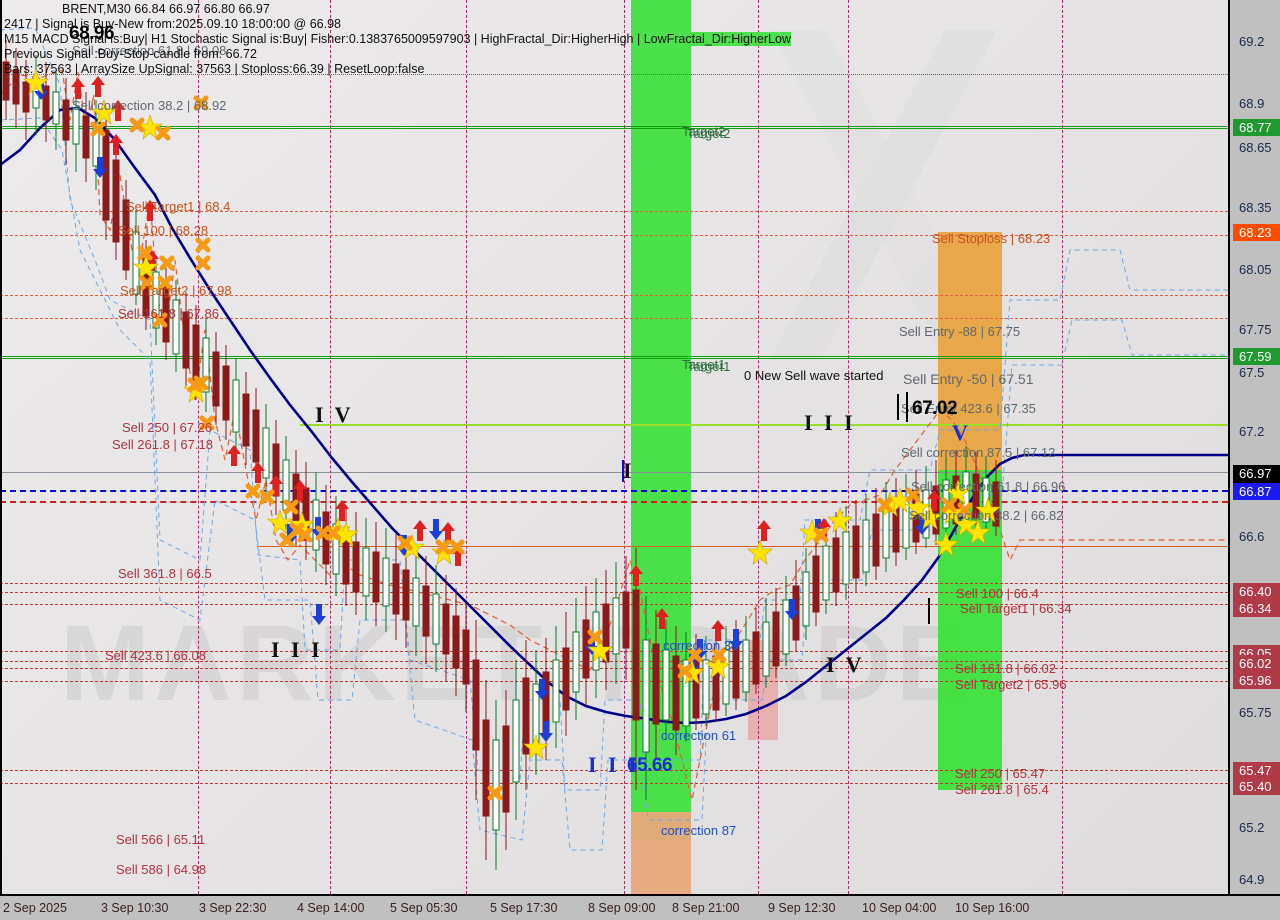 The height and width of the screenshot is (920, 1280). What do you see at coordinates (978, 452) in the screenshot?
I see `level-label-right: Sell correction 87.5 | 67.12` at bounding box center [978, 452].